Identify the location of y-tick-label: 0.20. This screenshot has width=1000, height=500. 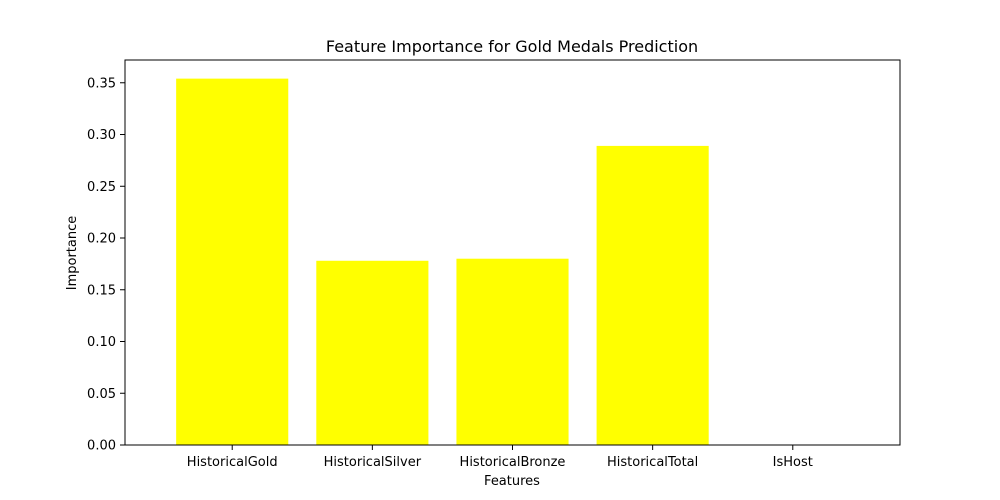
(101, 239).